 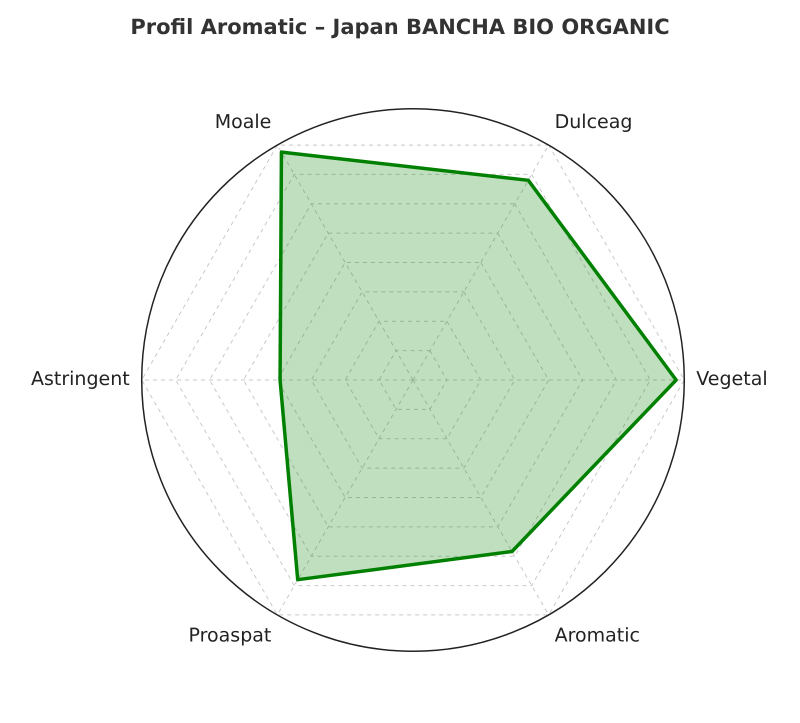 I want to click on spoke-label: Moale, so click(x=243, y=122).